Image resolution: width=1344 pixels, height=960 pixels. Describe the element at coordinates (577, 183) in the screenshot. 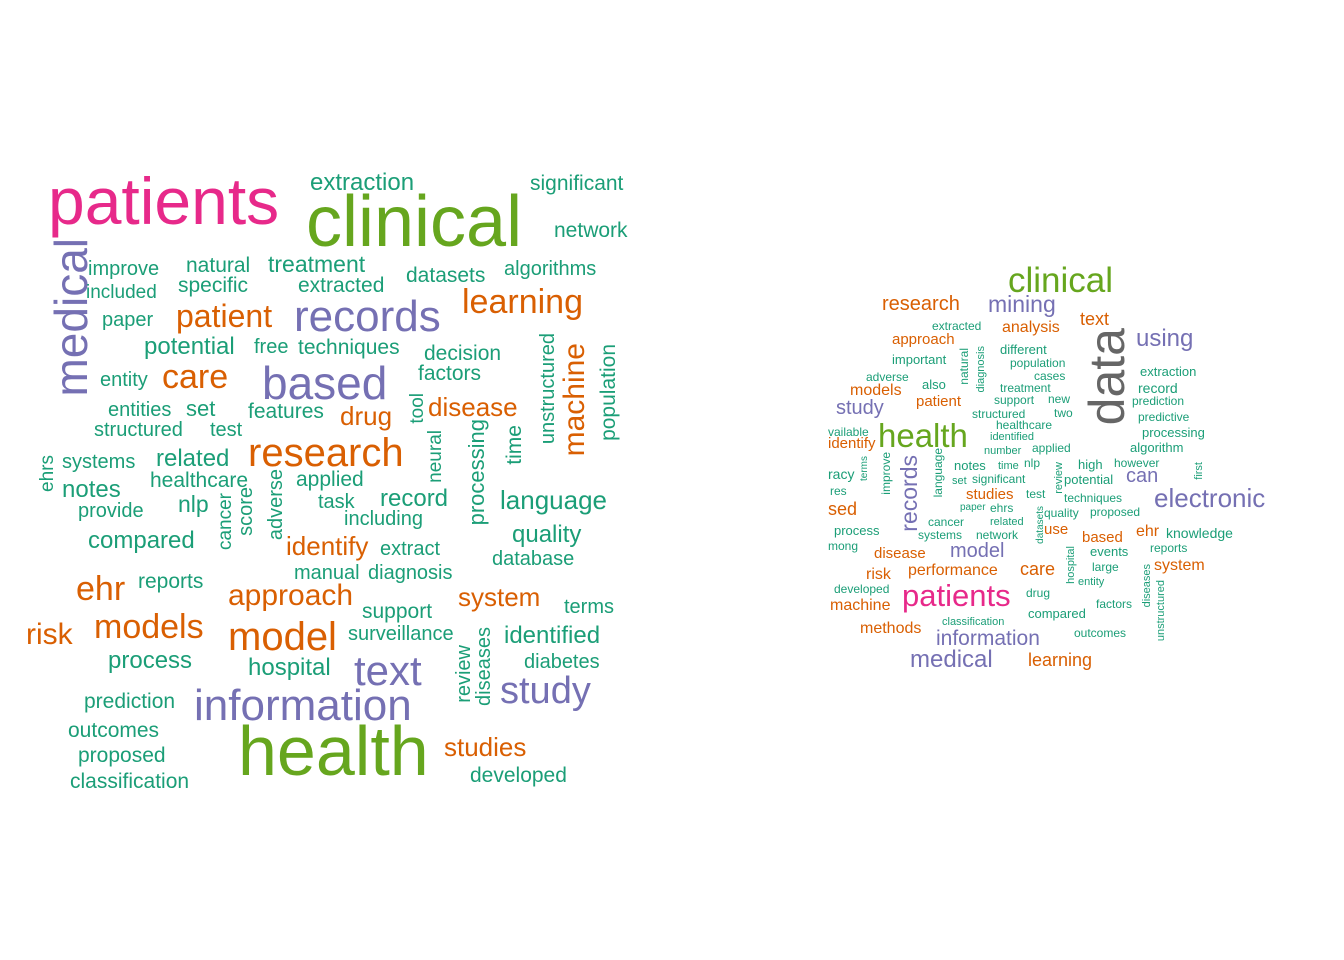

I see `word-significant: significant` at that location.